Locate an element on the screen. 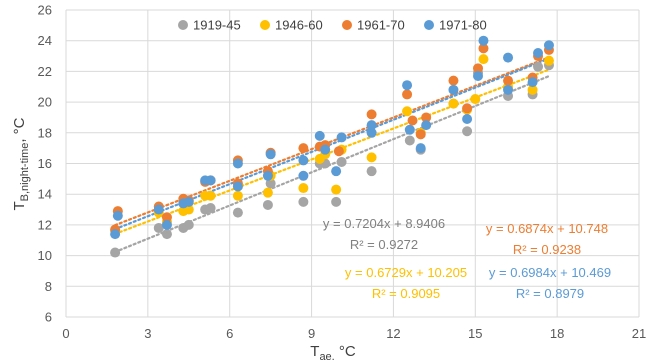 The image size is (651, 360). x-axis-label-unit: °C is located at coordinates (345, 351).